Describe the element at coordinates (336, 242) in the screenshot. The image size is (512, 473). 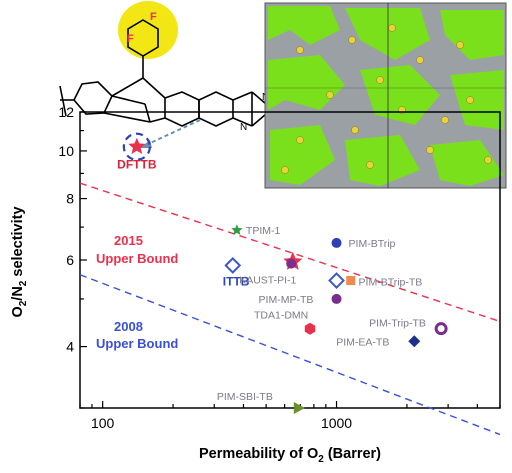
I see `point-pim-btrip` at that location.